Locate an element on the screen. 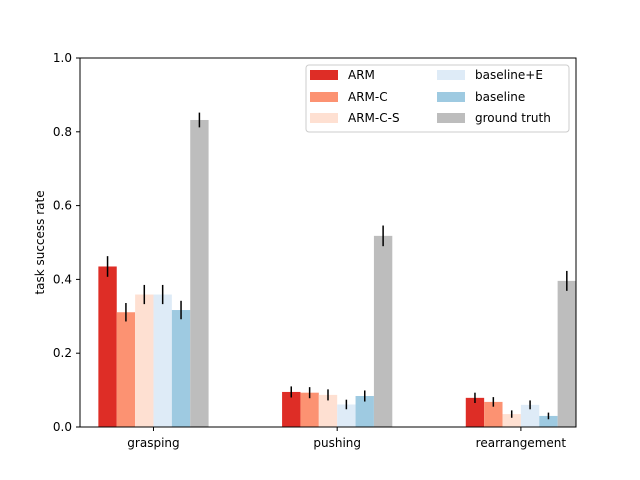  x-tick-label-grasping: grasping is located at coordinates (153, 443).